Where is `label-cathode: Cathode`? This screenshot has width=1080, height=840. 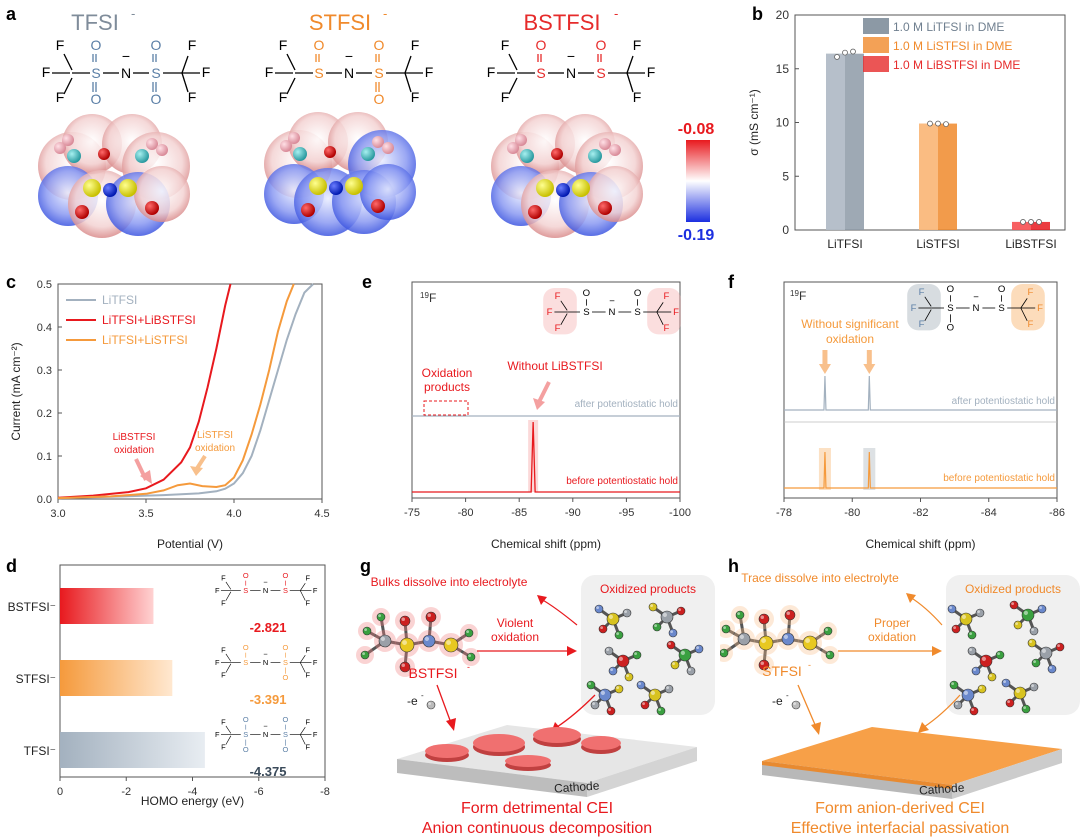 label-cathode: Cathode is located at coordinates (942, 788).